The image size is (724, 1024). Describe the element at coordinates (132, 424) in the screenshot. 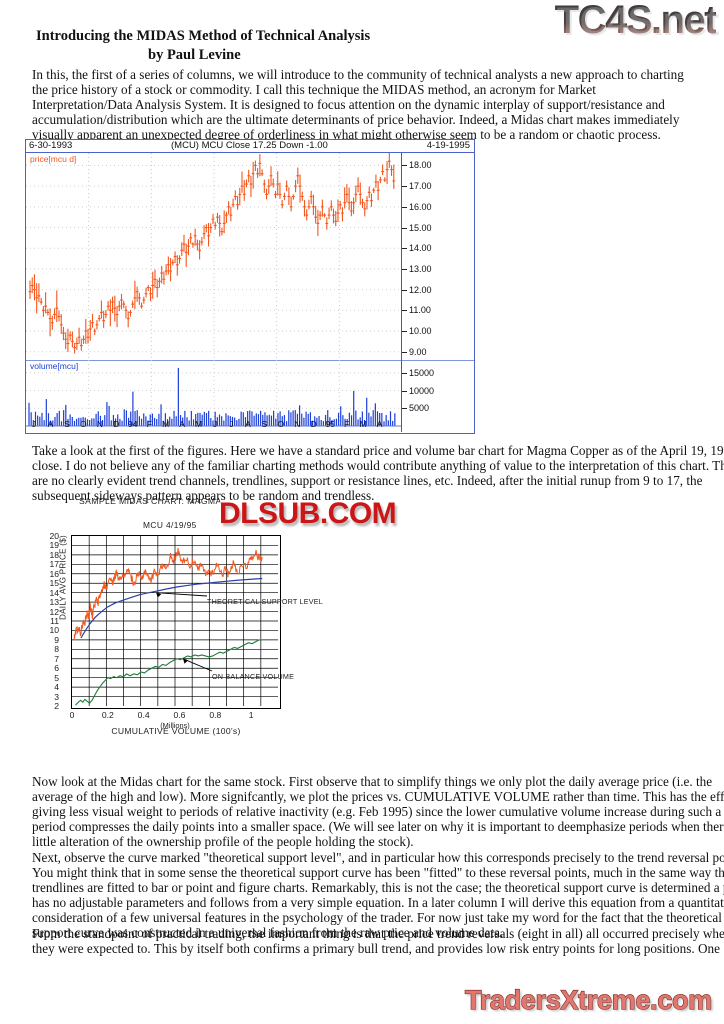

I see `month-tick: 94` at that location.